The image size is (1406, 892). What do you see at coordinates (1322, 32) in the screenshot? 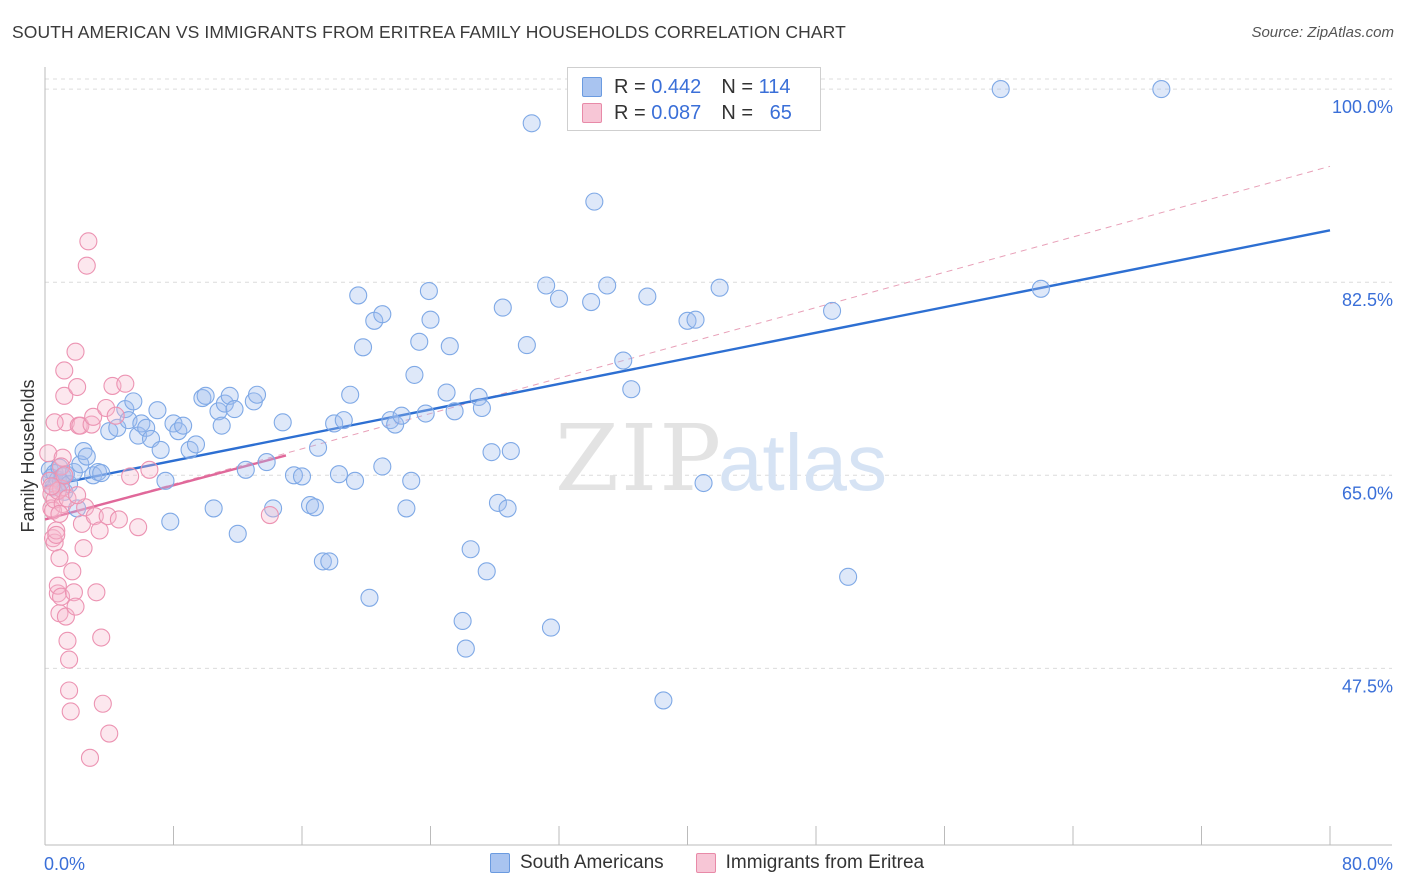
I see `source-label: Source: ZipAtlas.com` at bounding box center [1322, 32].